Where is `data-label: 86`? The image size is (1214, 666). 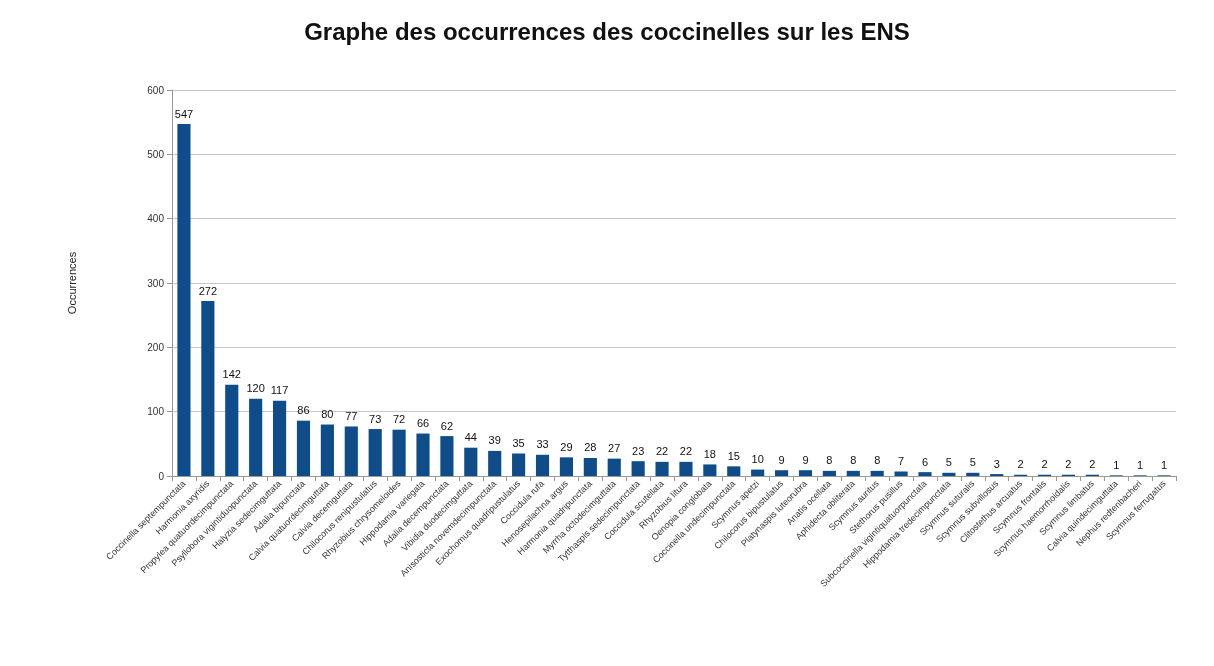 data-label: 86 is located at coordinates (303, 410).